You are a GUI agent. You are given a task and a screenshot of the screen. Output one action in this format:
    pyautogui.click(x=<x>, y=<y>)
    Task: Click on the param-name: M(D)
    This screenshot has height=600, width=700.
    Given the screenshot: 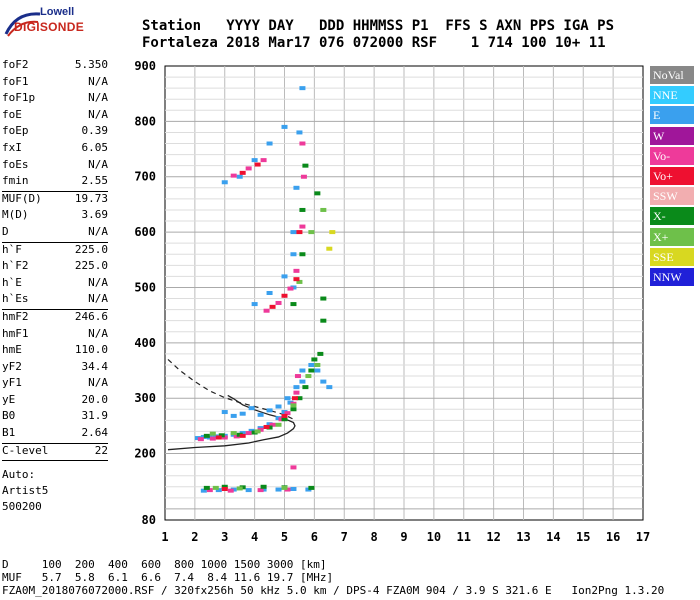 What is the action you would take?
    pyautogui.click(x=15, y=215)
    